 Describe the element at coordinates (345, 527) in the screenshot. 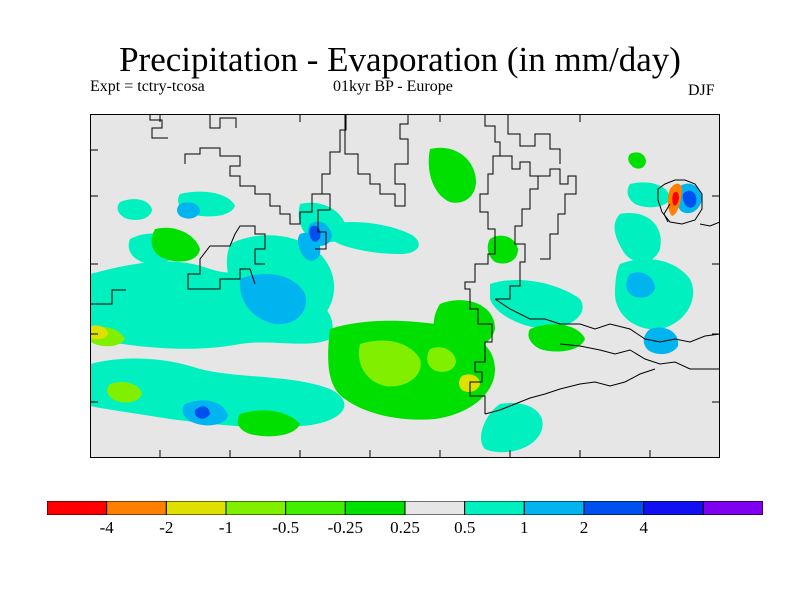

I see `legend-tick-label: -0.25` at that location.